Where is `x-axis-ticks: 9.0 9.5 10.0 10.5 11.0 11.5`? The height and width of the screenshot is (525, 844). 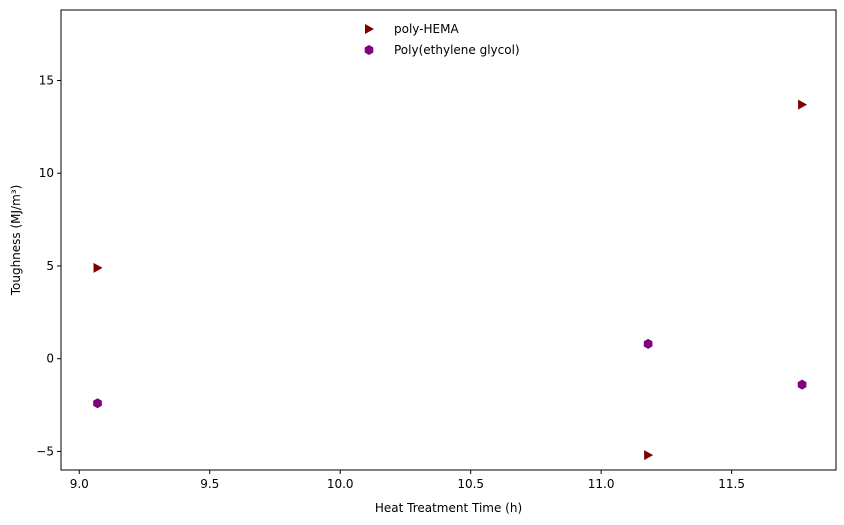
x-axis-ticks: 9.0 9.5 10.0 10.5 11.0 11.5 is located at coordinates (407, 480).